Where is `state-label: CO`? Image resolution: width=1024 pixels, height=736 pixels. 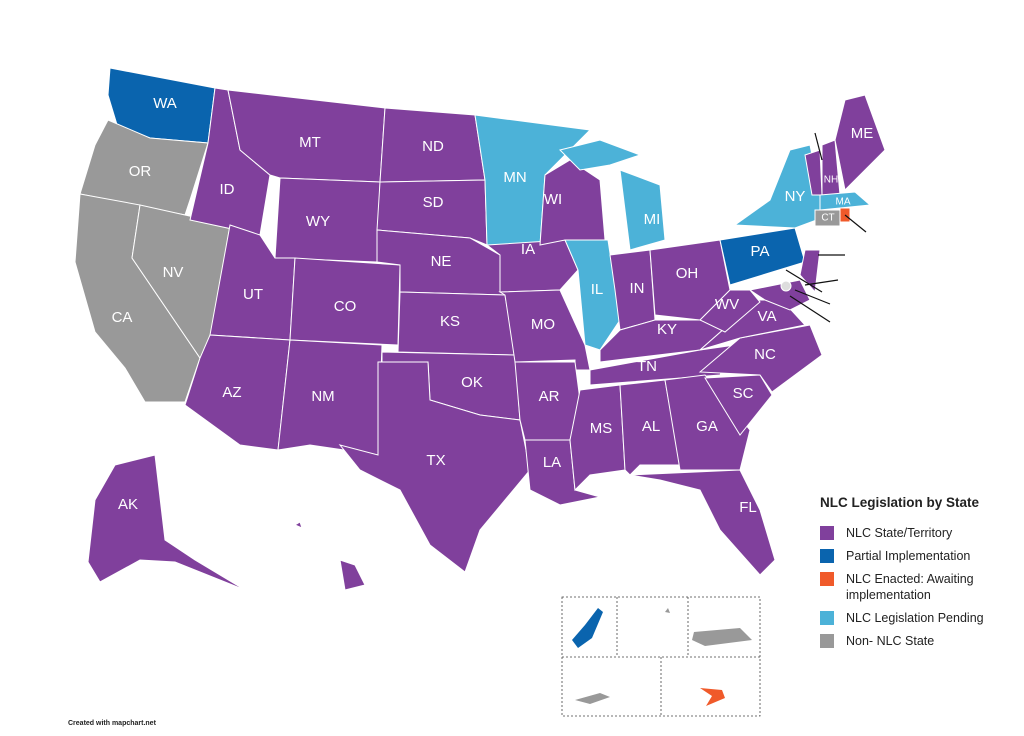 state-label: CO is located at coordinates (345, 306).